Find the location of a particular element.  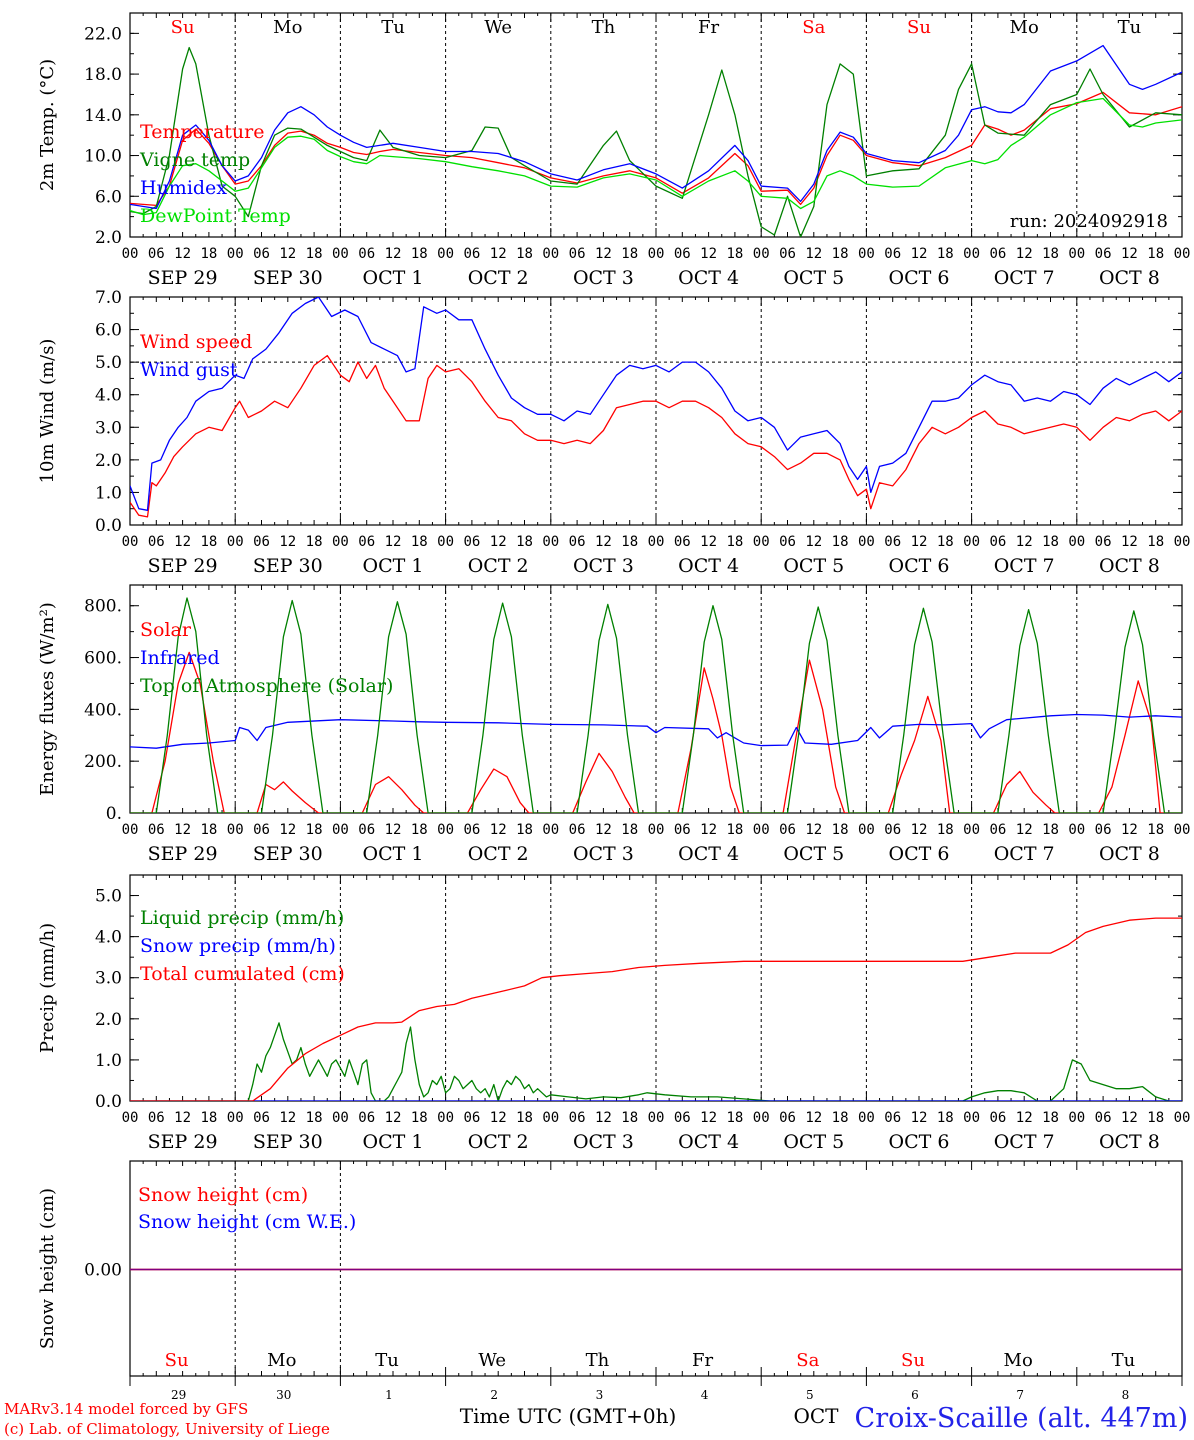

legend-entry: Vigne temp is located at coordinates (194, 160).